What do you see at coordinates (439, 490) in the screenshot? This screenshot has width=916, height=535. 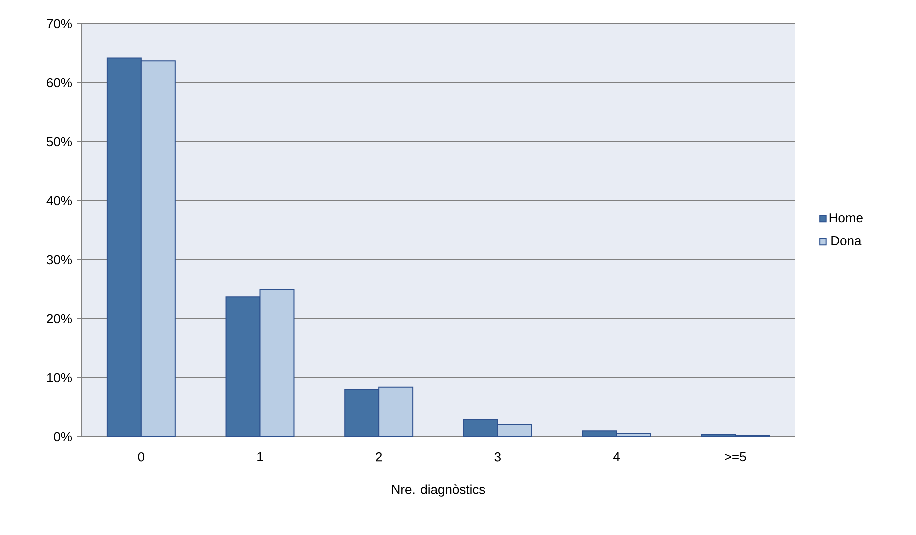 I see `x-axis-title: Nre. diagnòstics` at bounding box center [439, 490].